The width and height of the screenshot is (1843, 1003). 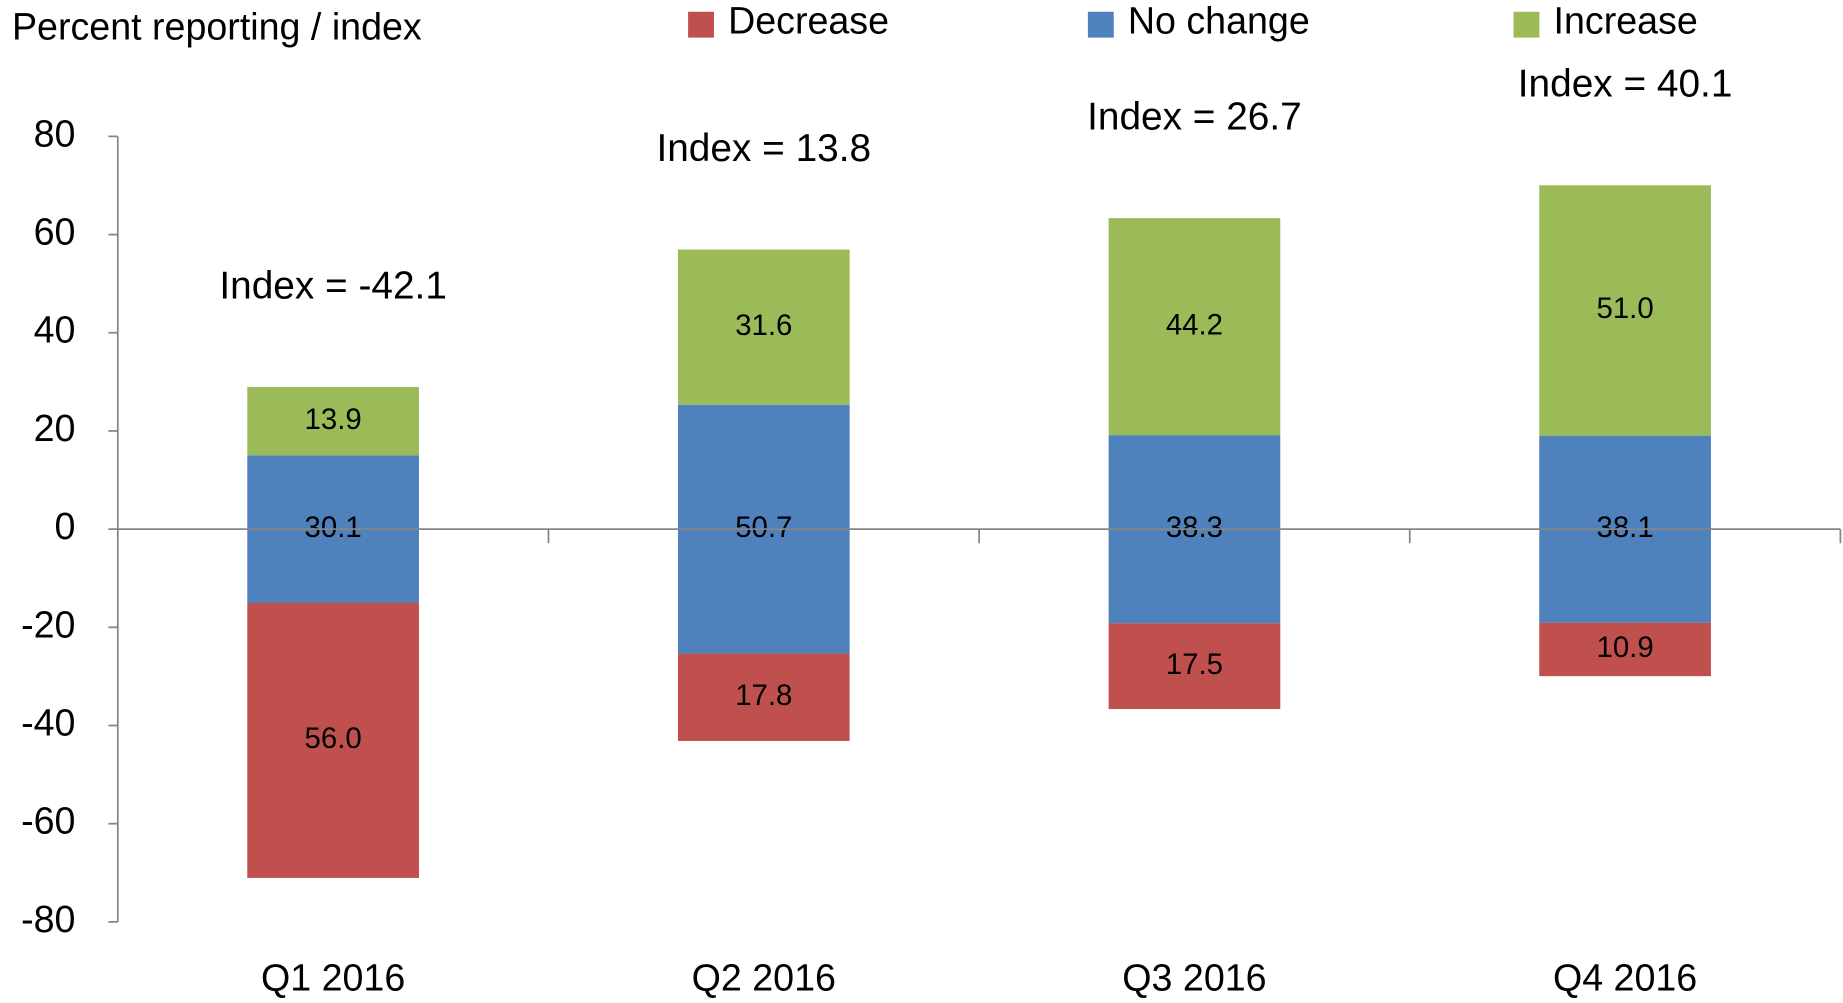 What do you see at coordinates (333, 527) in the screenshot?
I see `data-label: 30.1` at bounding box center [333, 527].